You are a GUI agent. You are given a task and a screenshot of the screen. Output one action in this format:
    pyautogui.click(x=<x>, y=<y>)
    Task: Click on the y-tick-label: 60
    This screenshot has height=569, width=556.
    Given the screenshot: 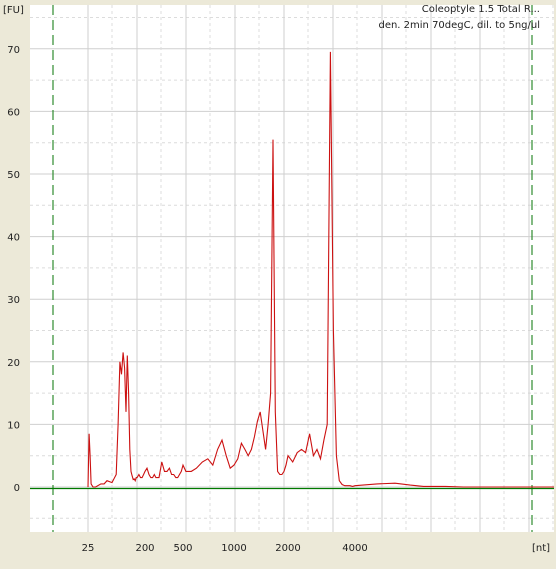 What is the action you would take?
    pyautogui.click(x=13, y=112)
    